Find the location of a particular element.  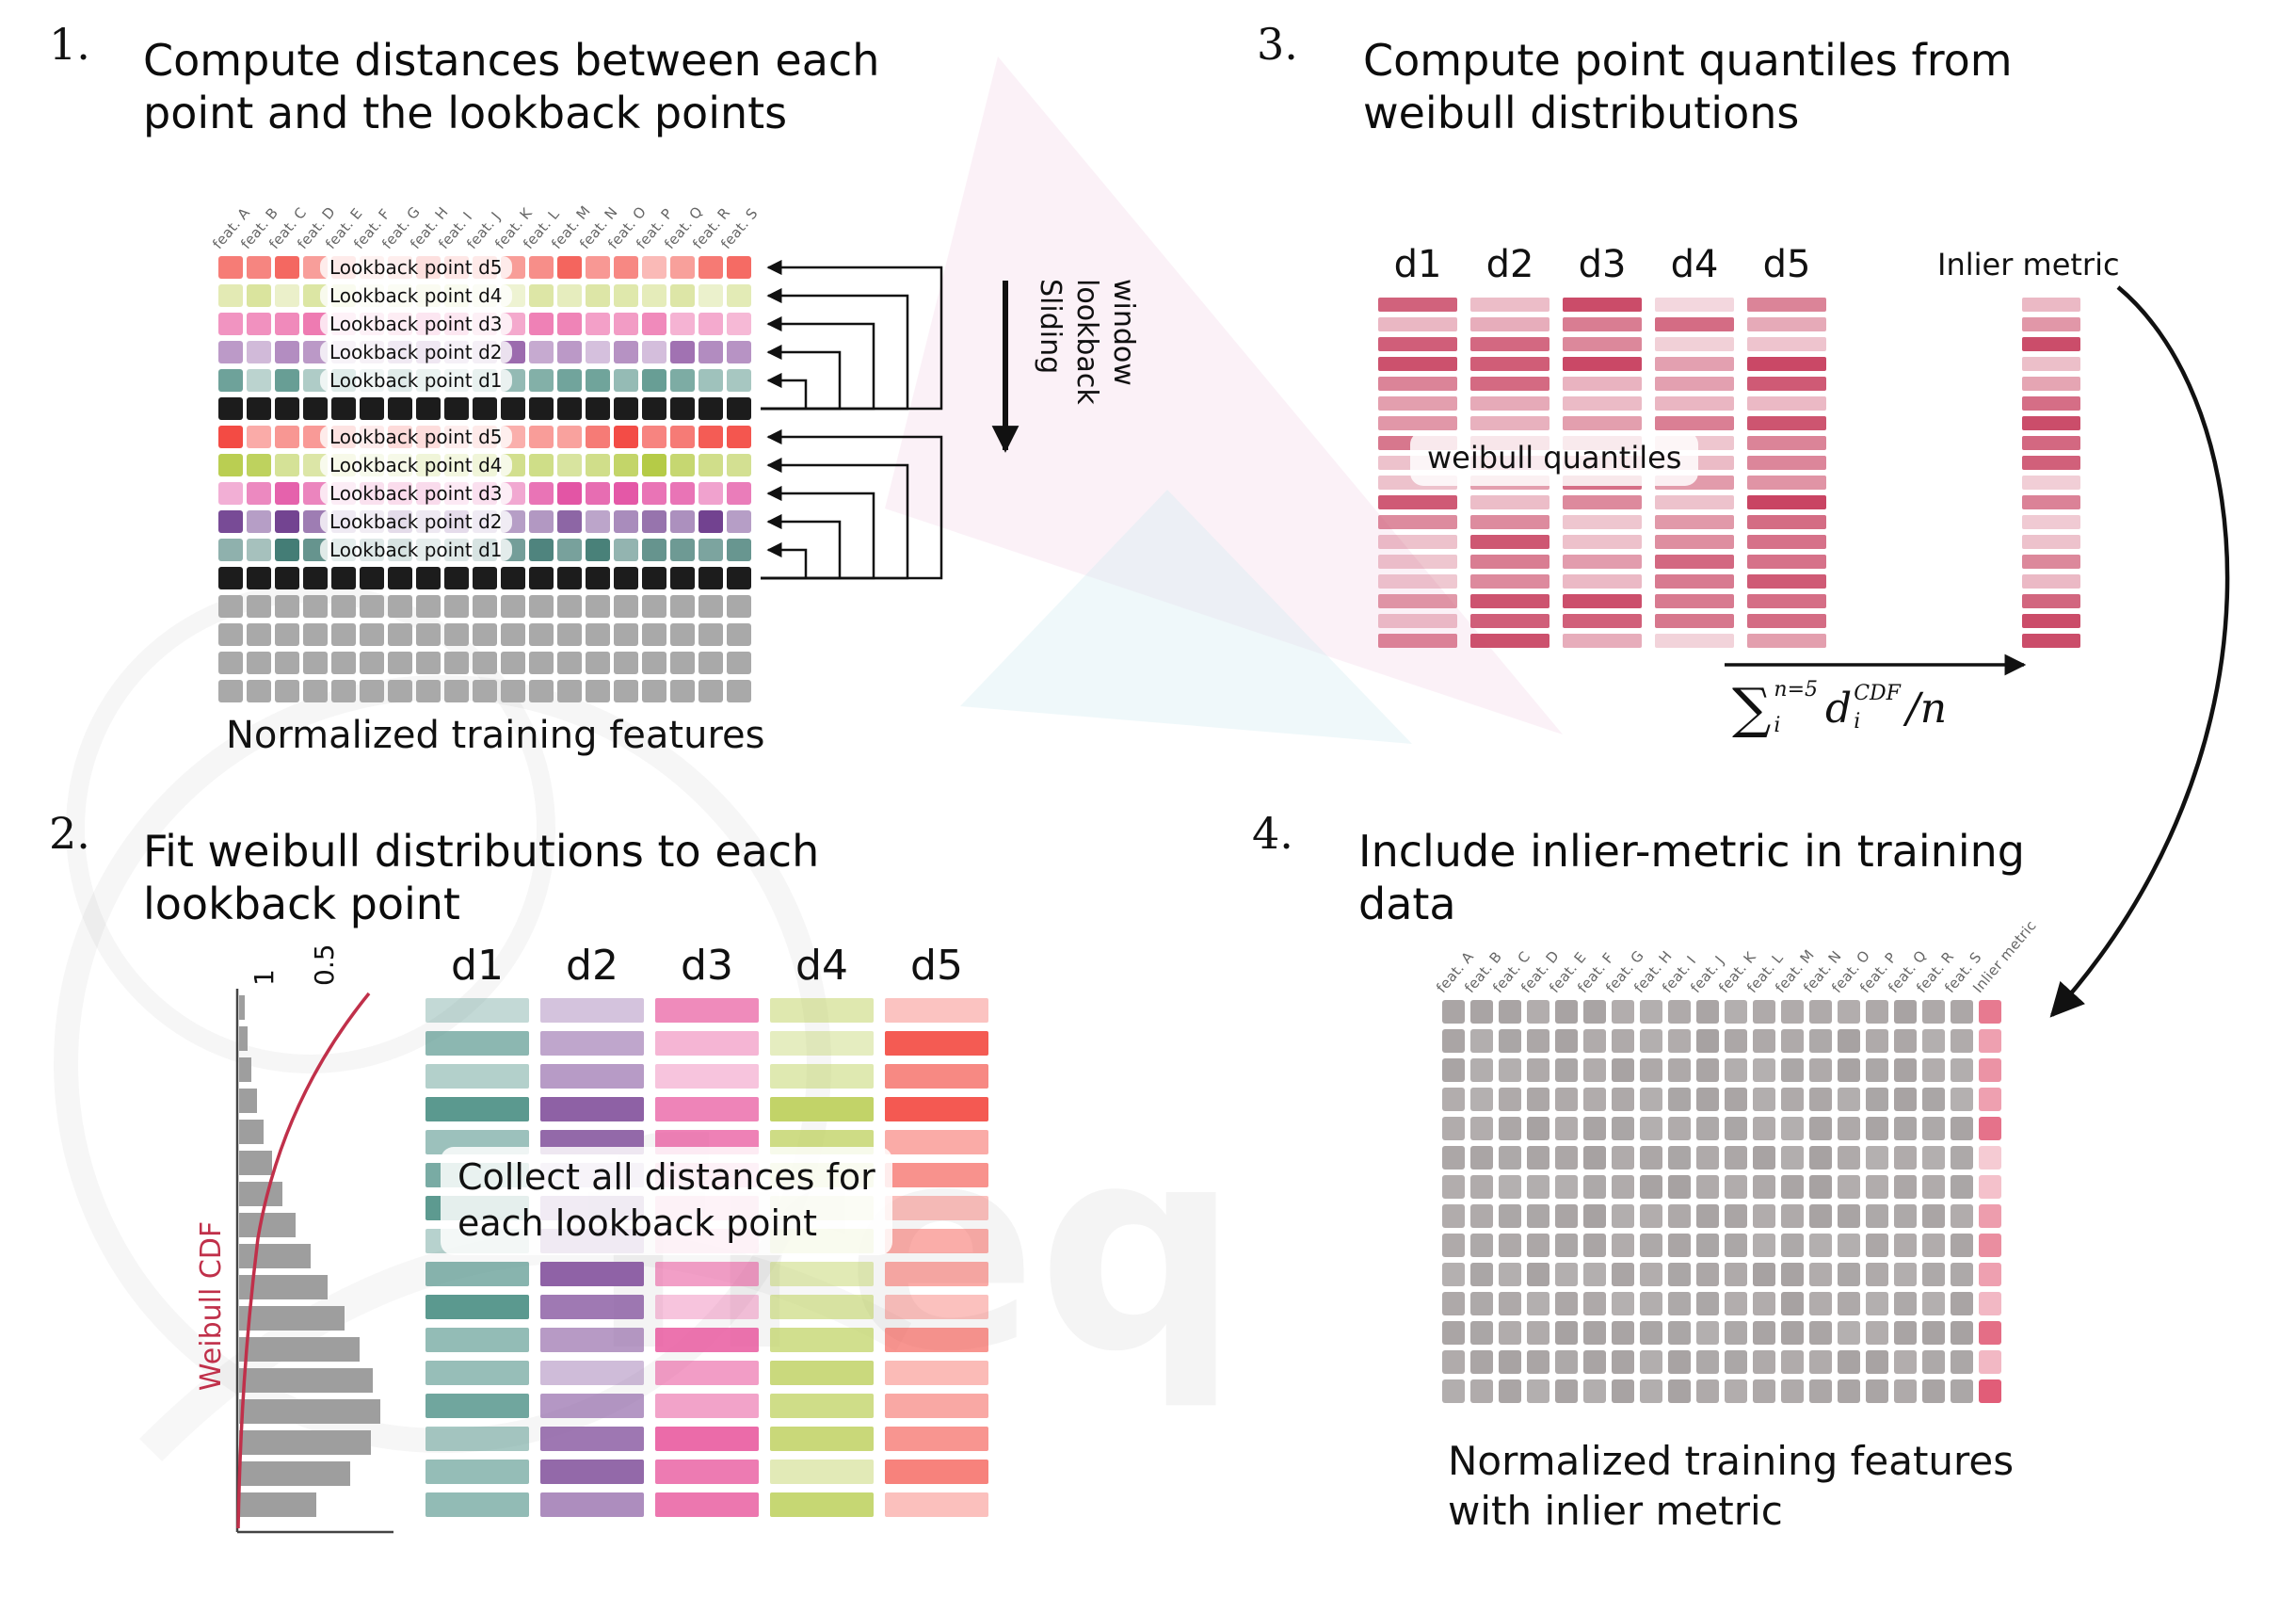

bracket-arrow-d5 is located at coordinates (852, 335).